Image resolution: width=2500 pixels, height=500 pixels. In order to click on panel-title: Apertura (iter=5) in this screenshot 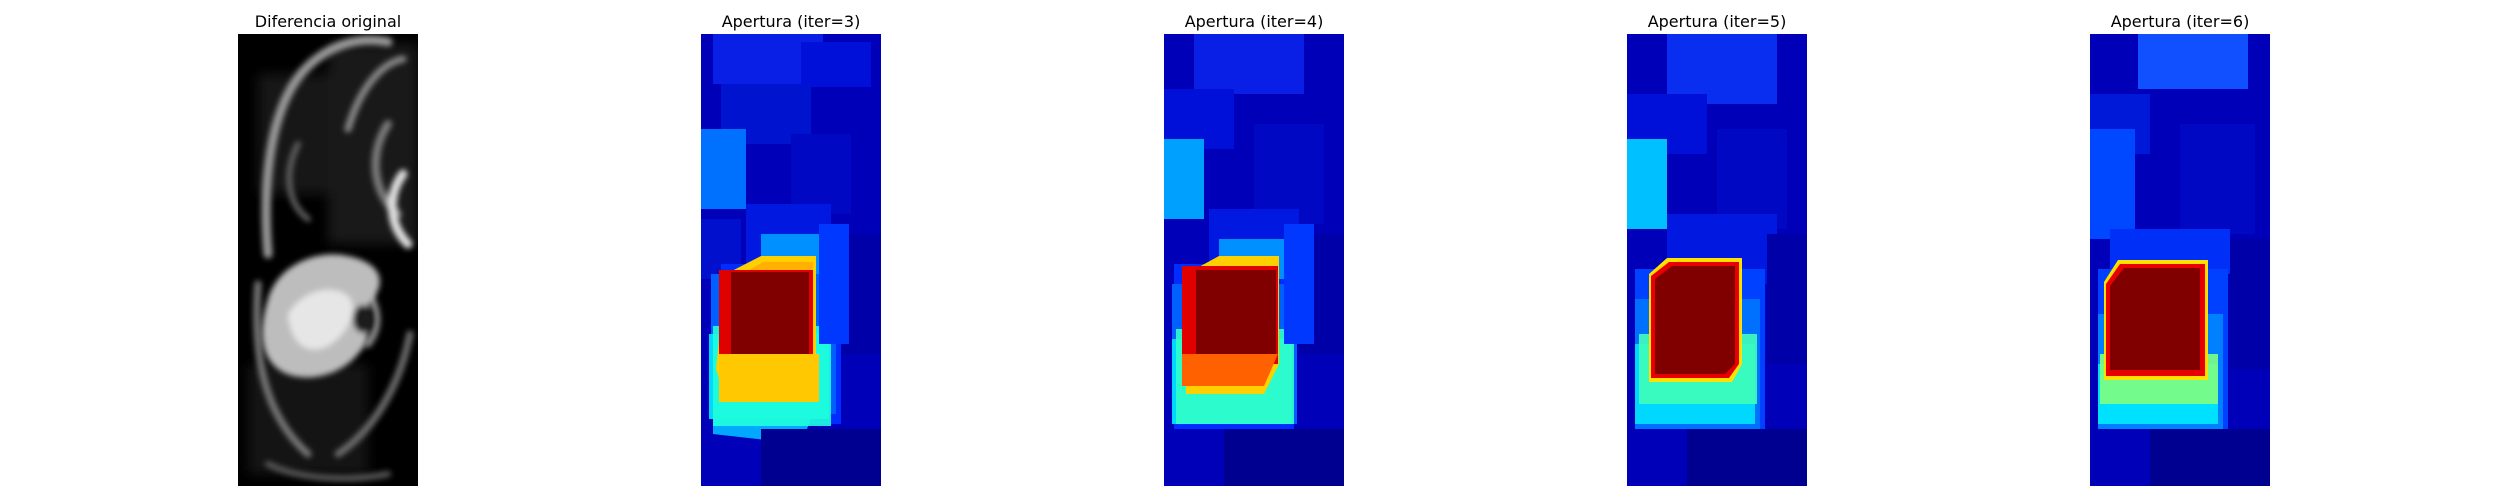, I will do `click(1717, 21)`.